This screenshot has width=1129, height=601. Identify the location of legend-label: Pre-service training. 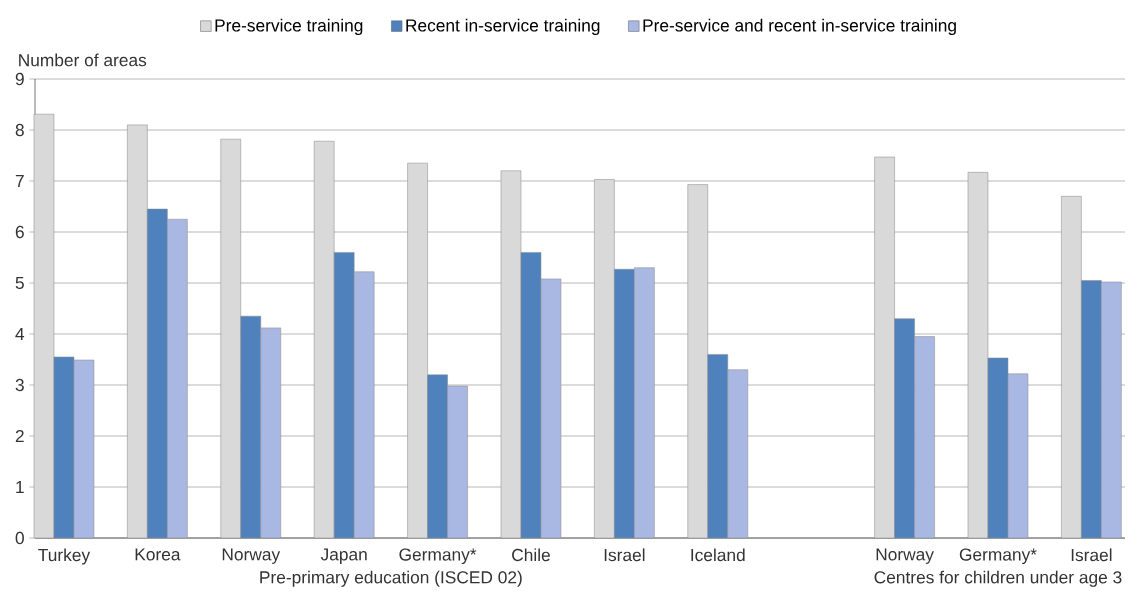
(289, 27).